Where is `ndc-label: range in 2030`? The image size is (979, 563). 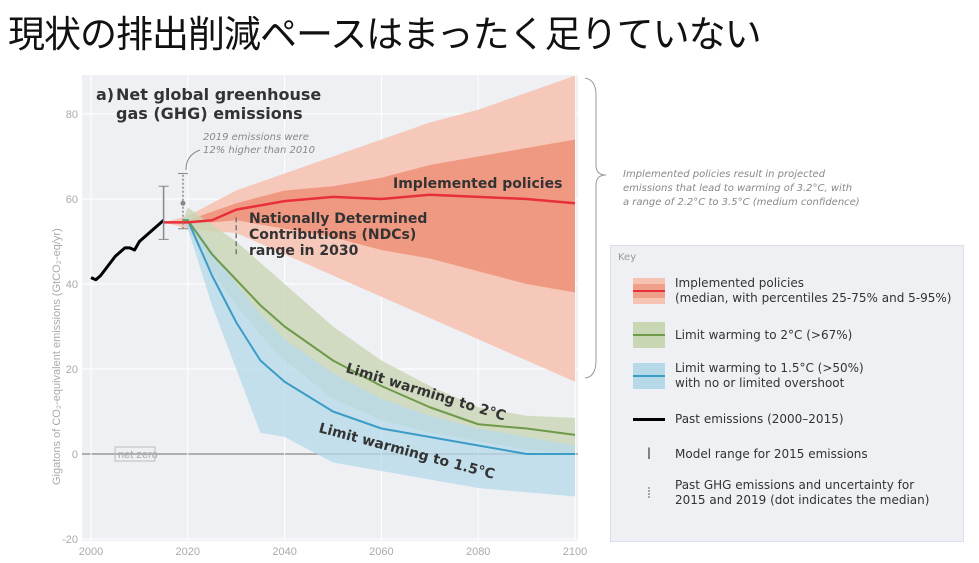
ndc-label: range in 2030 is located at coordinates (304, 251).